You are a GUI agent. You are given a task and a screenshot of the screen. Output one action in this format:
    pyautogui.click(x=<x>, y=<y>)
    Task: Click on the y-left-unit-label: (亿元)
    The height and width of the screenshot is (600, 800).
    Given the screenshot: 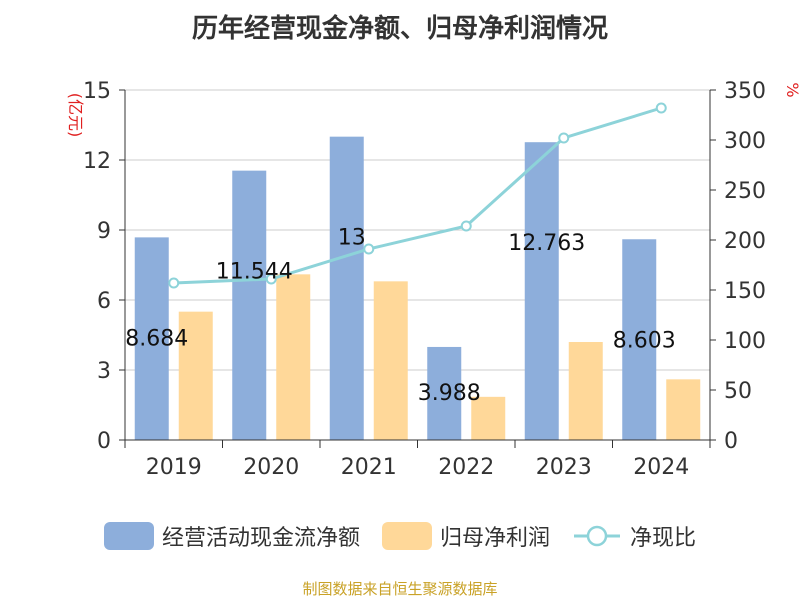 What is the action you would take?
    pyautogui.click(x=75, y=115)
    